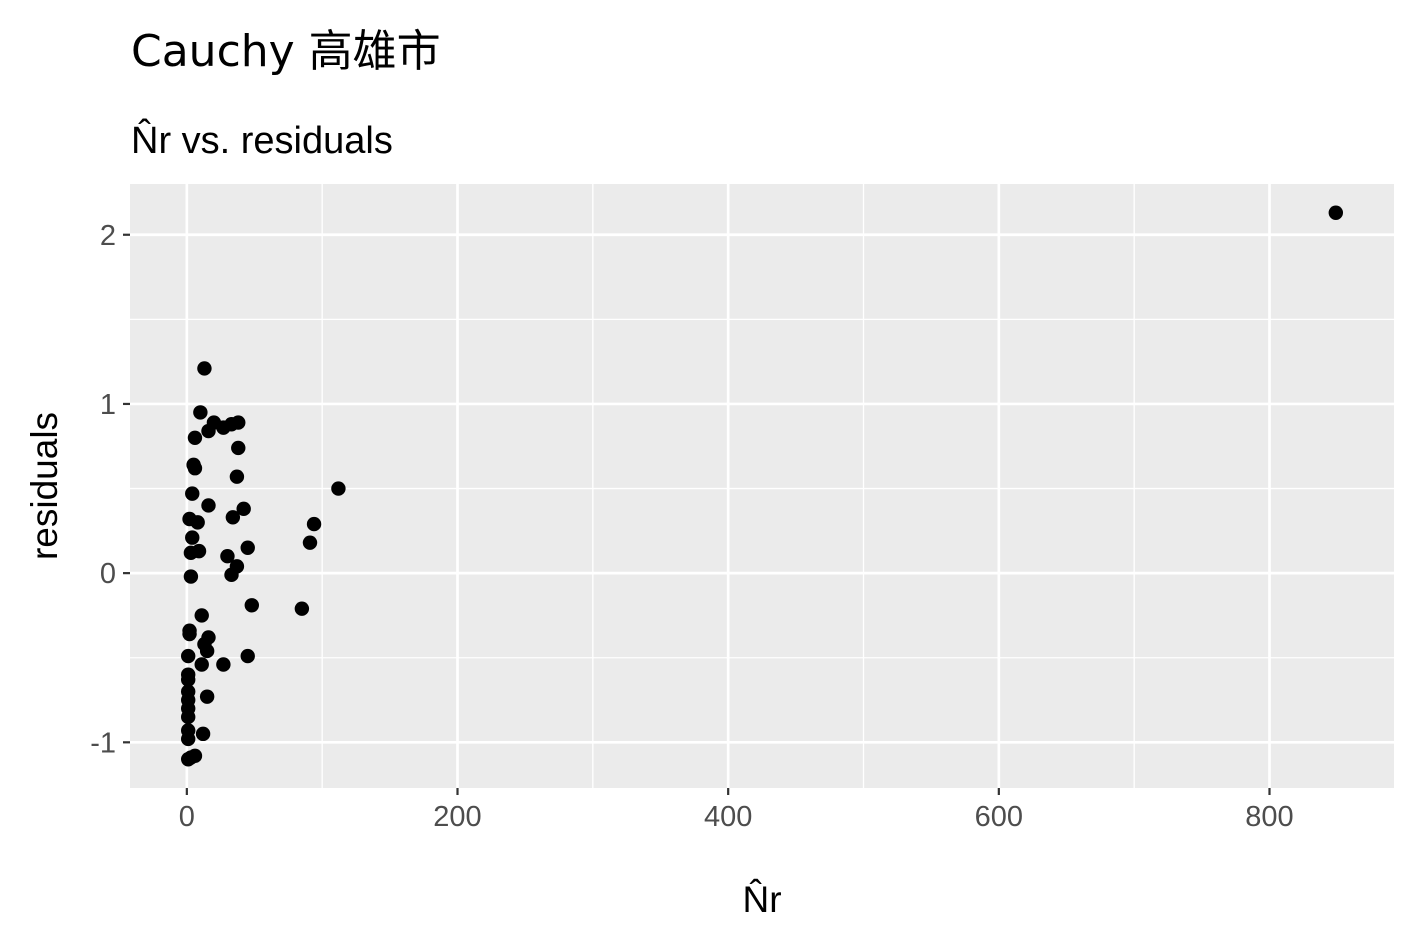  What do you see at coordinates (728, 817) in the screenshot?
I see `x-tick-label: 400` at bounding box center [728, 817].